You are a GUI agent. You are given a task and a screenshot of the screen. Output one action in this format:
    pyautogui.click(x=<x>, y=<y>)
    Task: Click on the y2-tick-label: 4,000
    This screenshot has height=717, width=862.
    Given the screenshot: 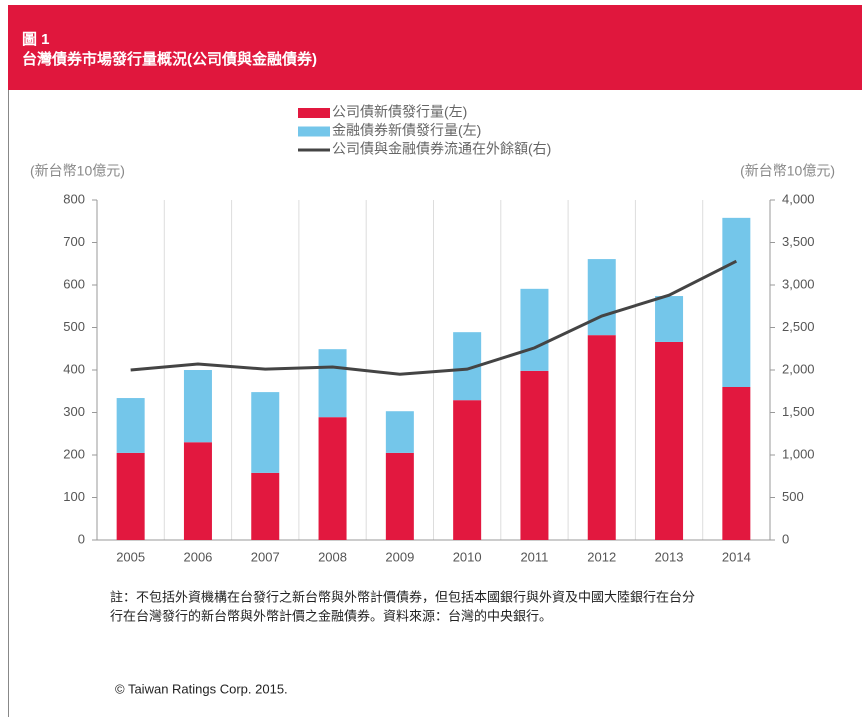 What is the action you would take?
    pyautogui.click(x=798, y=198)
    